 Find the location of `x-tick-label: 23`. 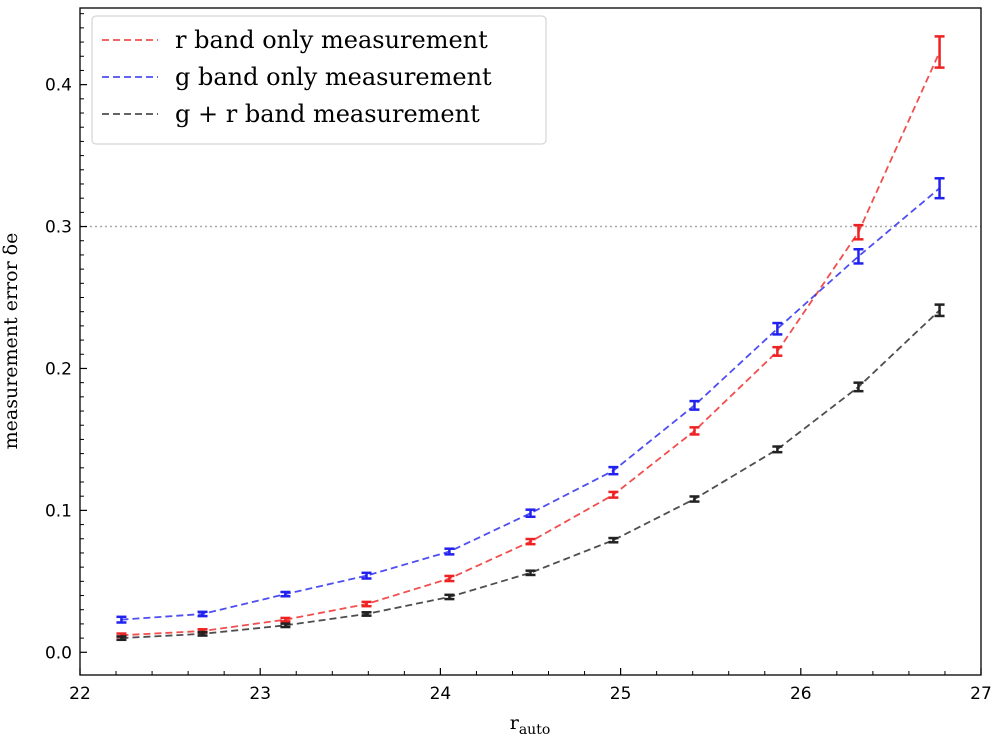

x-tick-label: 23 is located at coordinates (260, 694).